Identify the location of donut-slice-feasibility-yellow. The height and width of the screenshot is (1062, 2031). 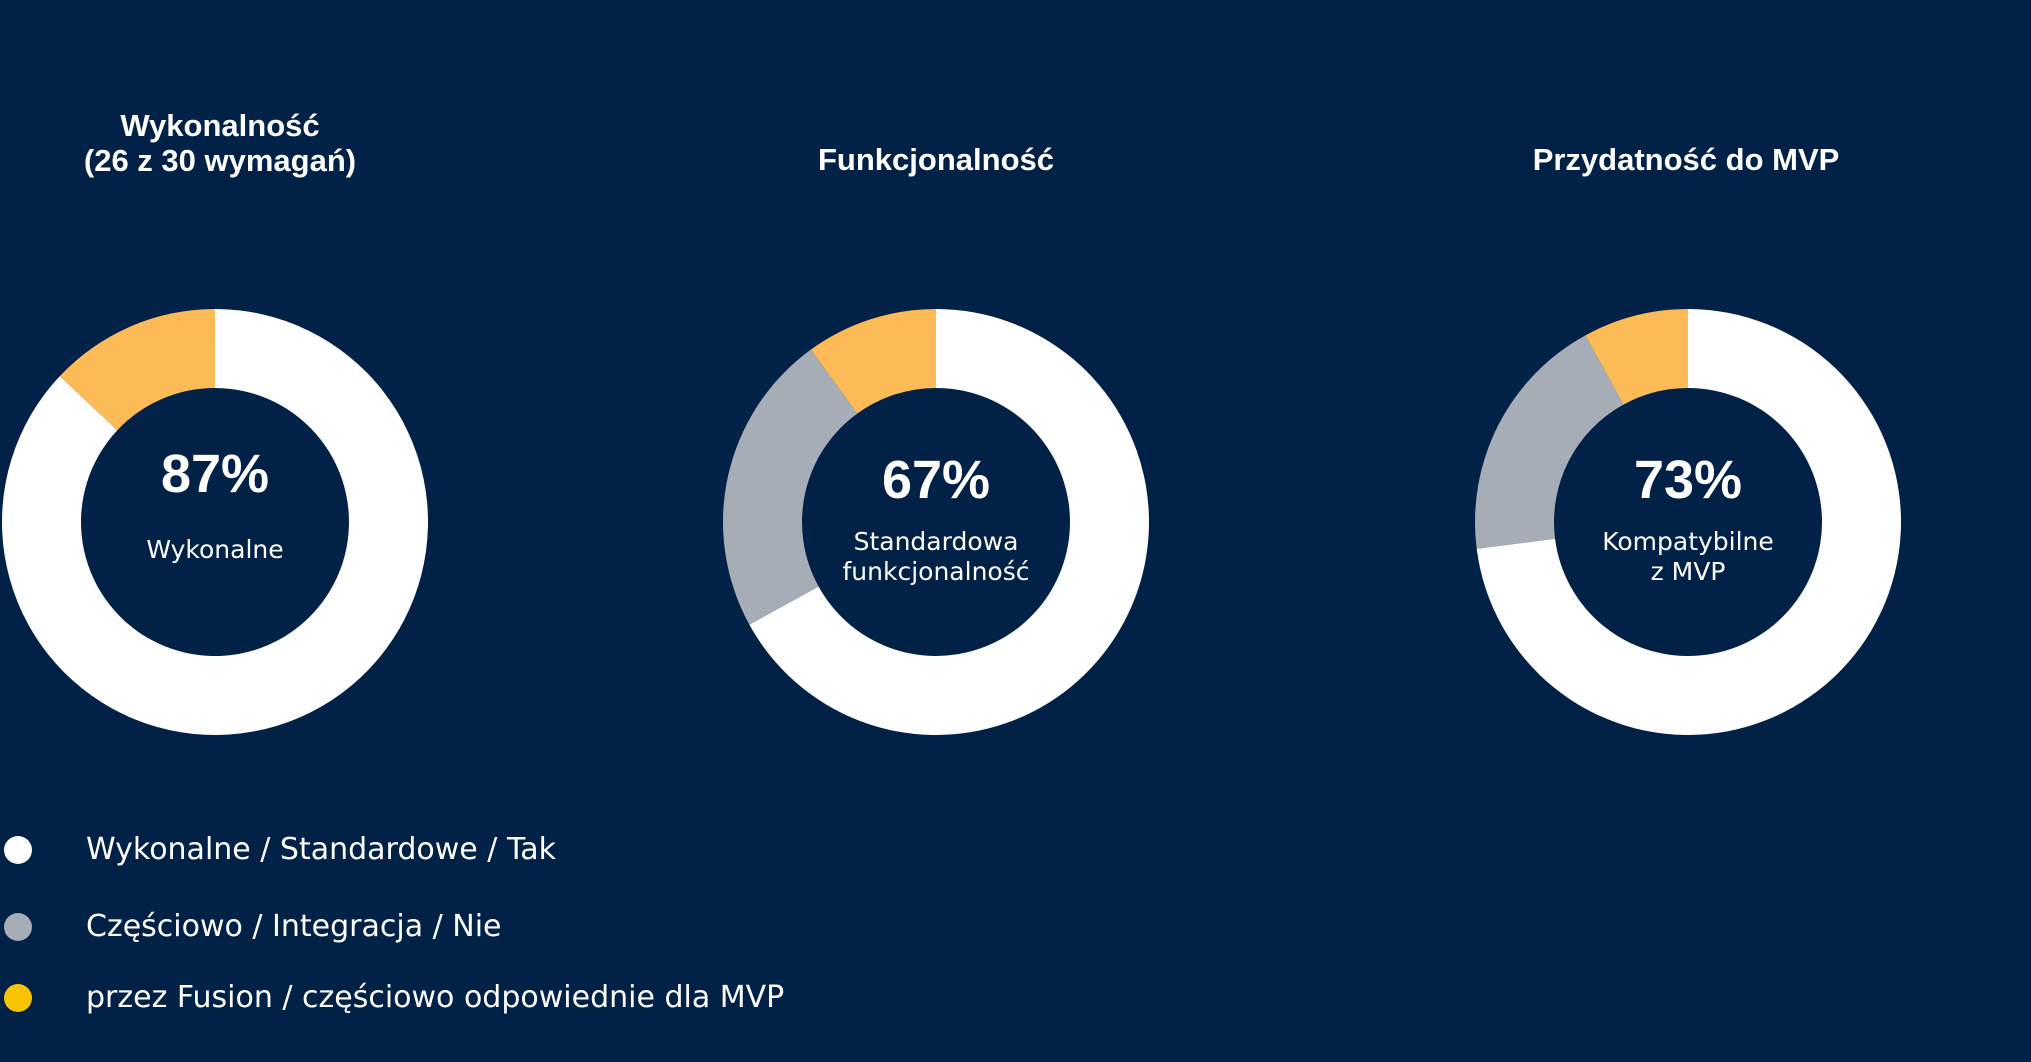
(137, 370).